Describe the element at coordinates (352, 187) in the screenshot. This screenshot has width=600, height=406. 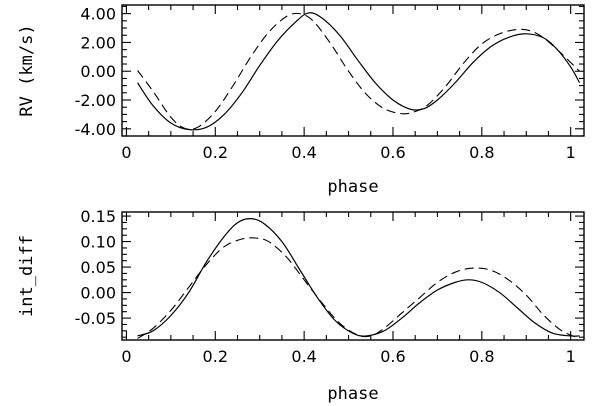
I see `rv-x-axis-title: phase` at that location.